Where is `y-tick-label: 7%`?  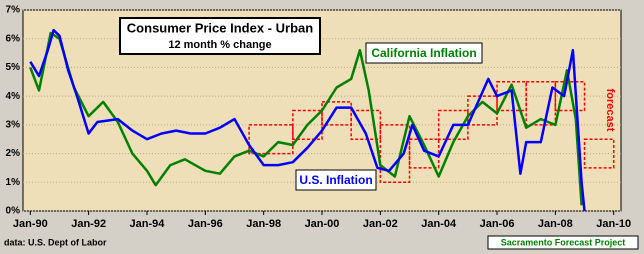 y-tick-label: 7% is located at coordinates (13, 10).